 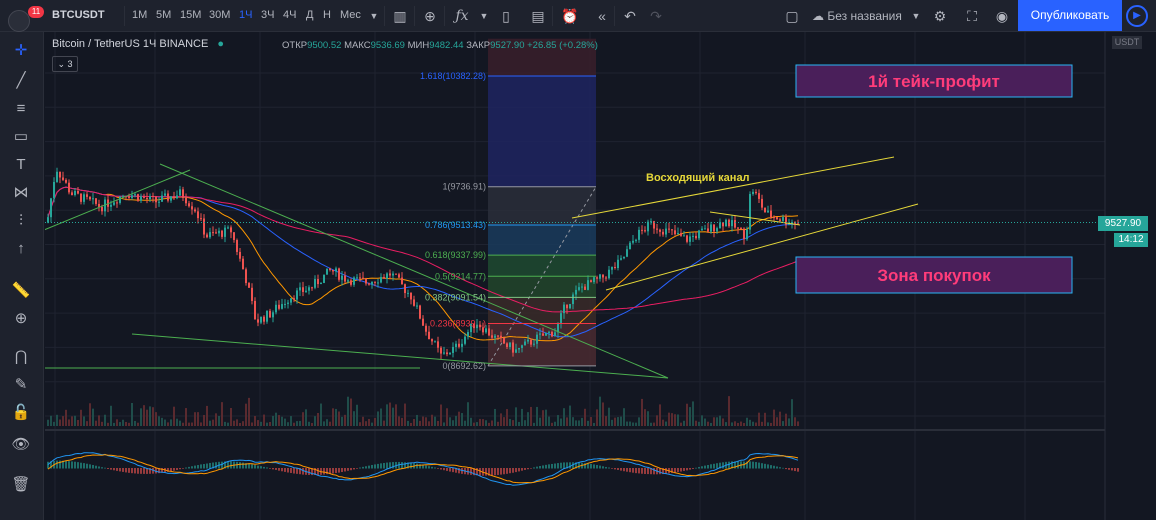 I want to click on user-menu: 11, so click(x=25, y=18).